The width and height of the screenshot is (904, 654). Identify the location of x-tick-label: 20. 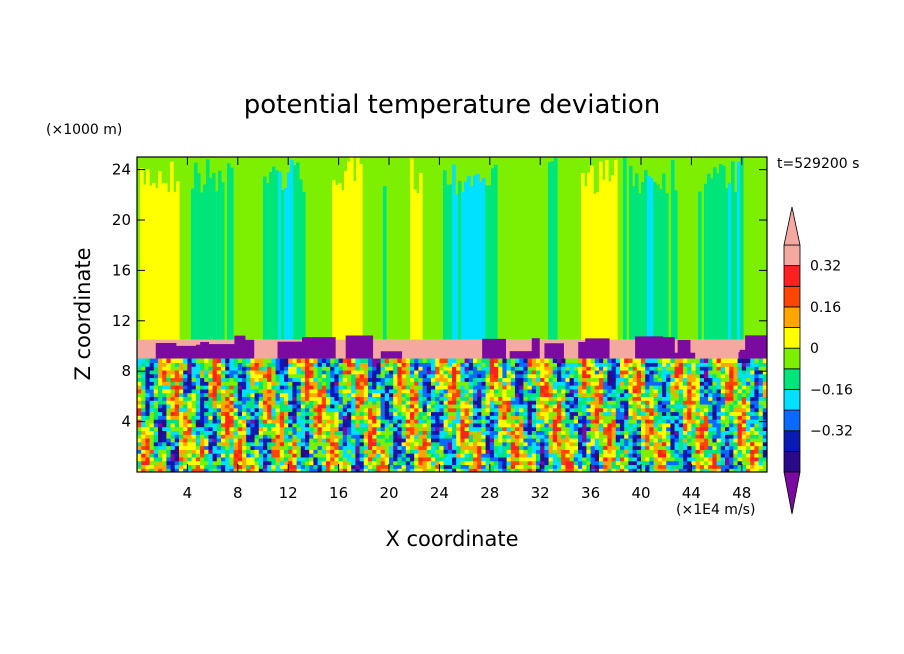
(388, 493).